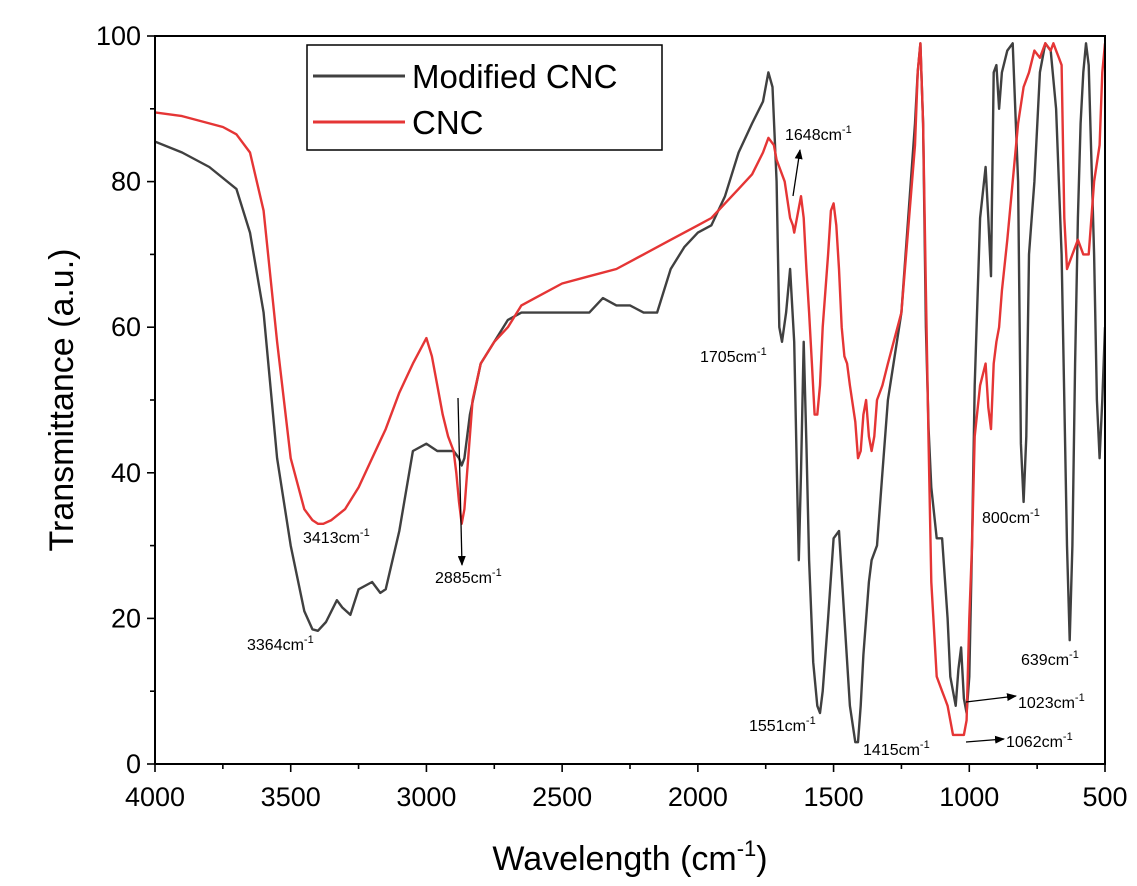  I want to click on x-tick-label: 500, so click(1104, 797).